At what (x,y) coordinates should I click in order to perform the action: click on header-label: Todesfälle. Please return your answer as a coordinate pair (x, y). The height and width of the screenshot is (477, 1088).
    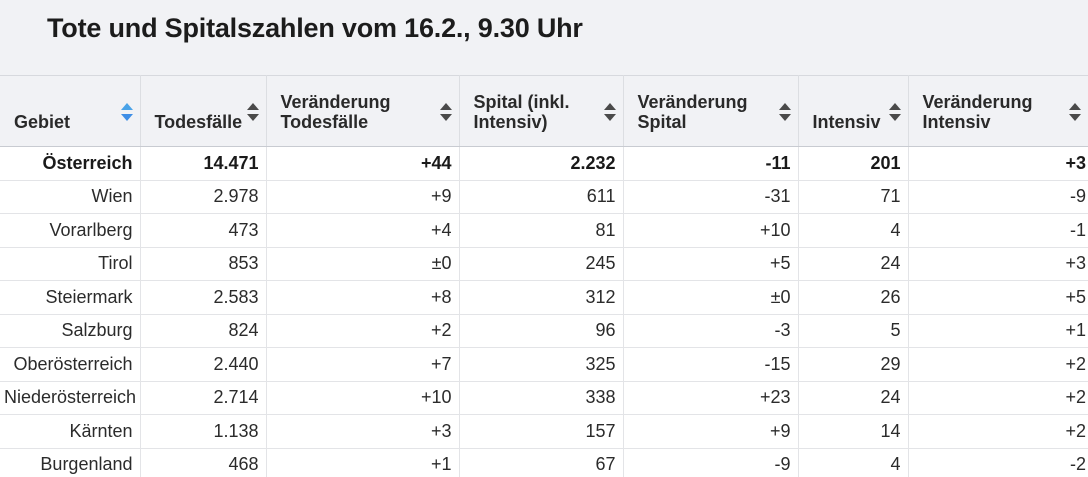
    Looking at the image, I should click on (198, 122).